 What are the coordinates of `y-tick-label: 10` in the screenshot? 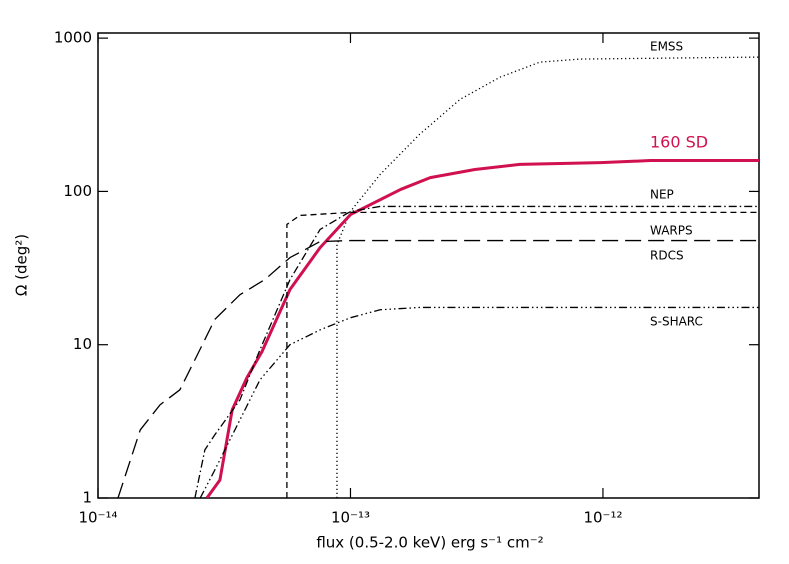 It's located at (82, 344).